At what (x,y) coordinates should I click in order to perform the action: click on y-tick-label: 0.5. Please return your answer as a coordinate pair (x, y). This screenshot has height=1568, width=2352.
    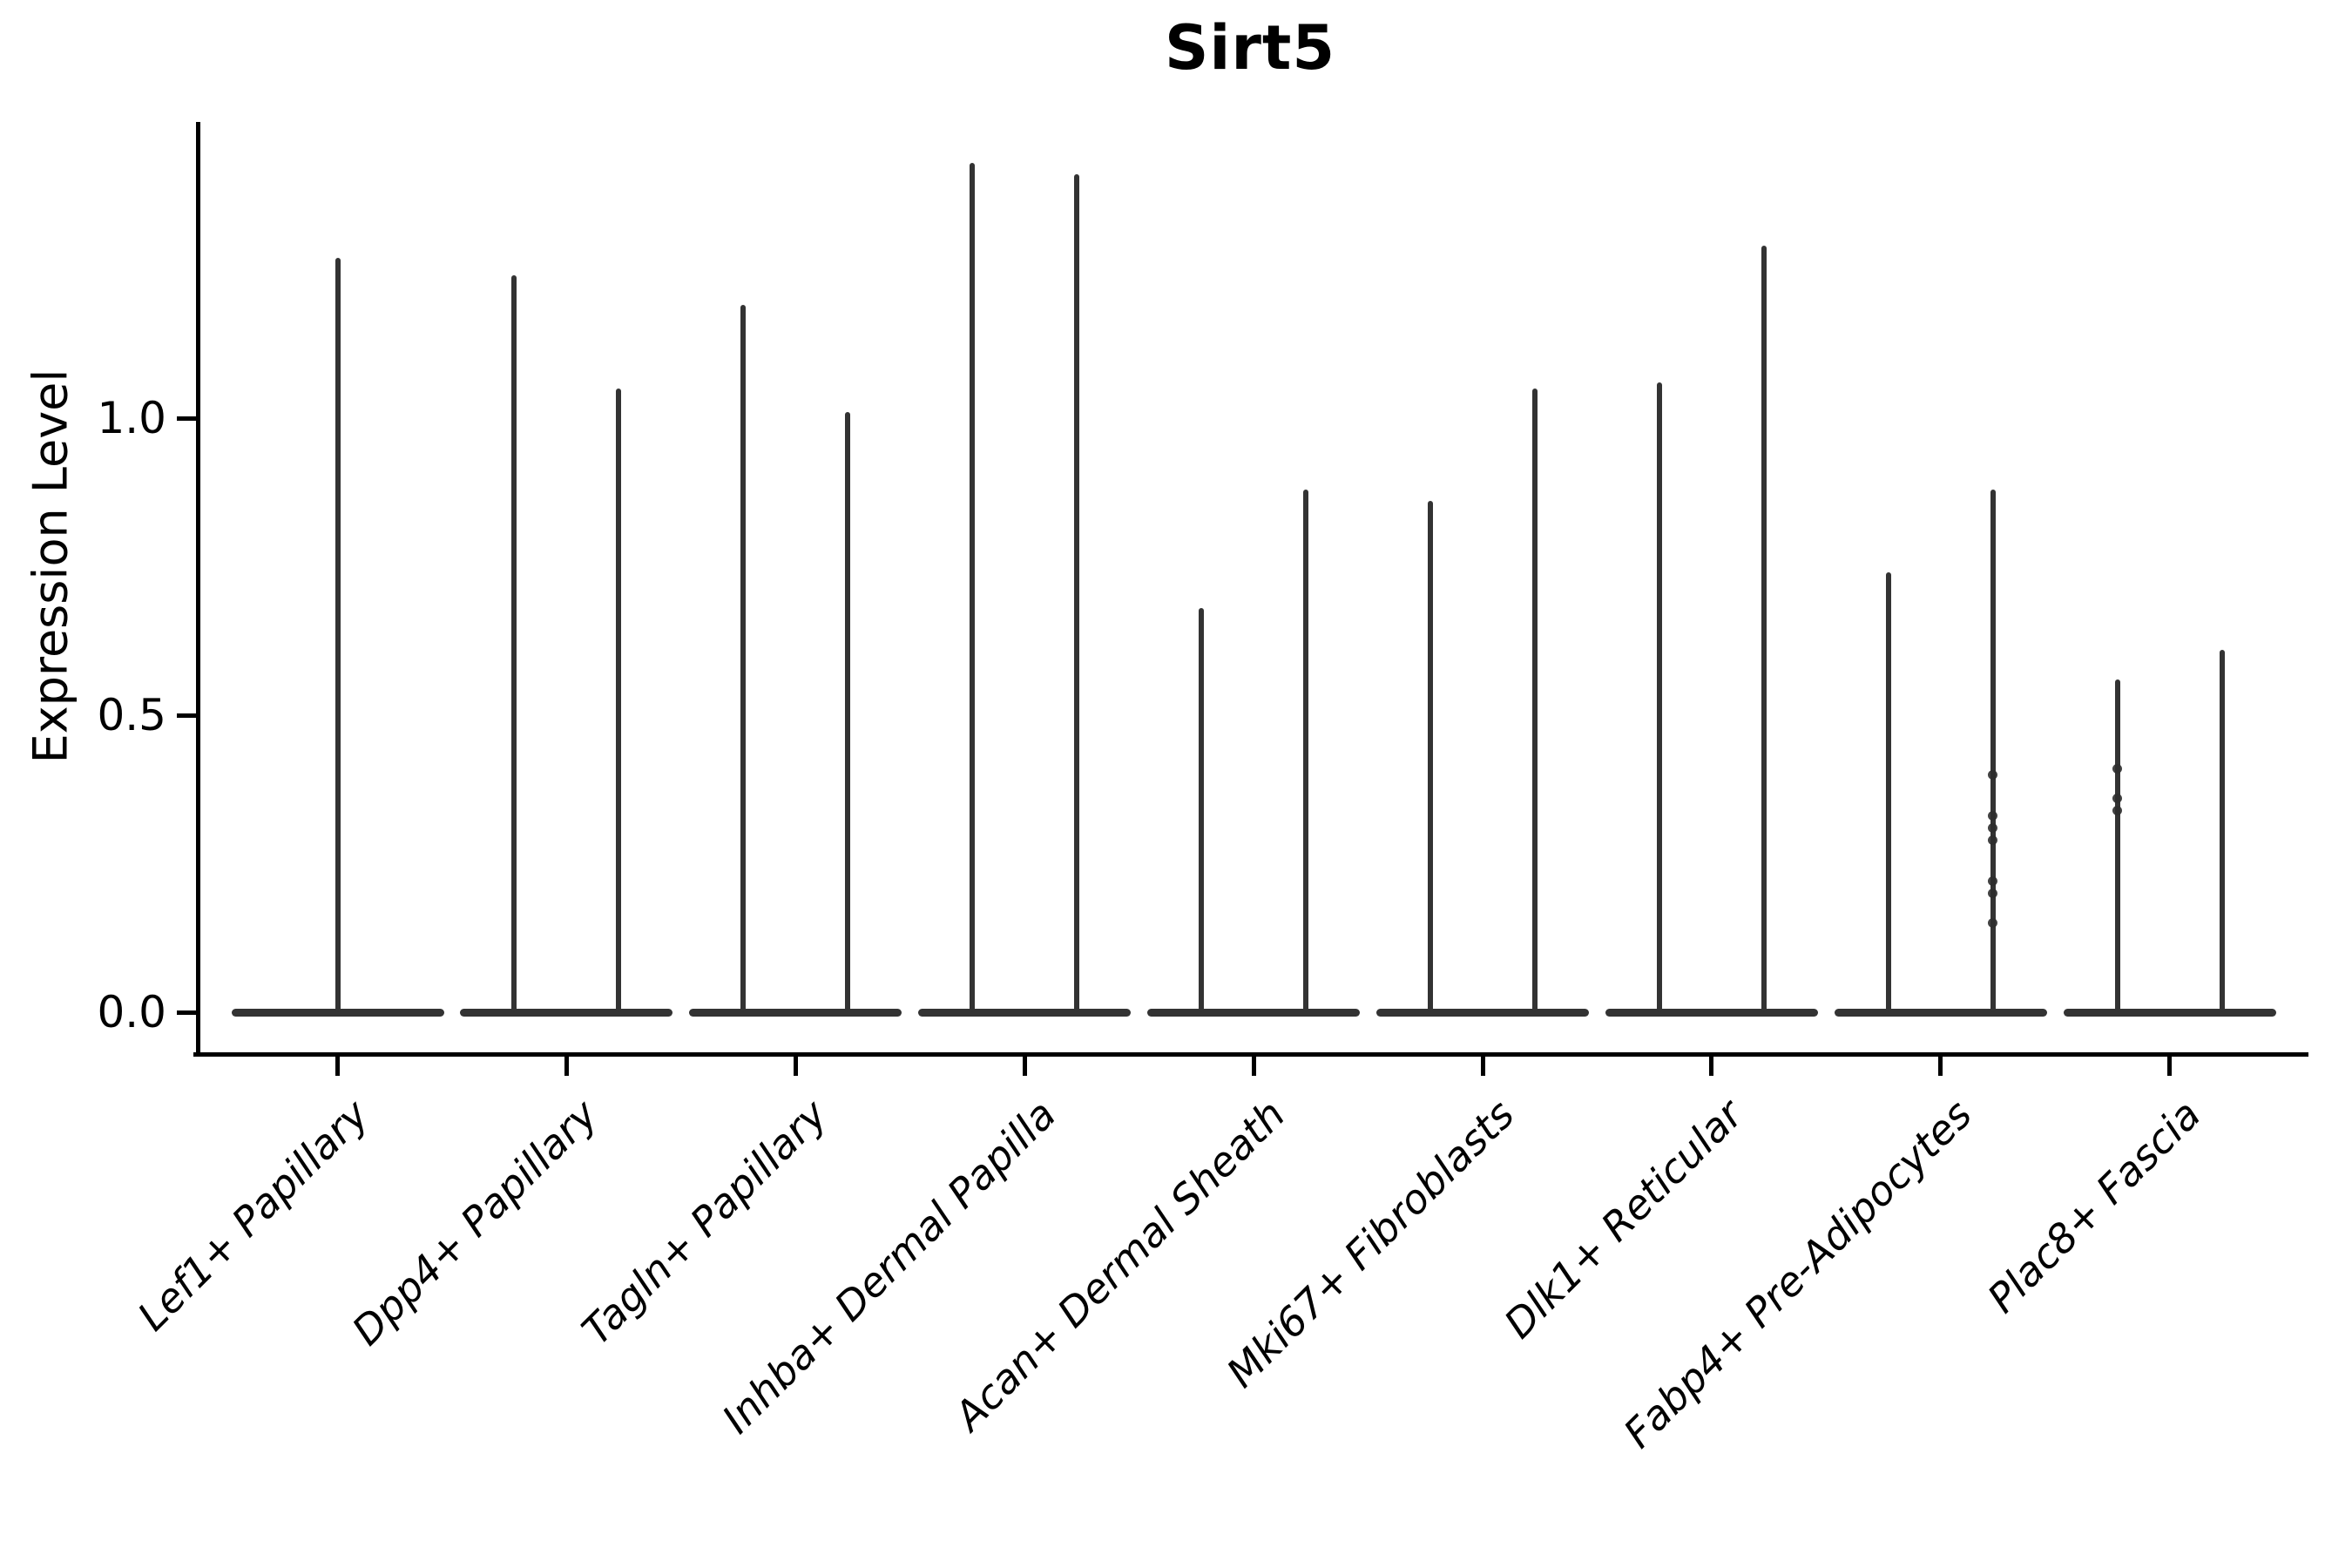
    Looking at the image, I should click on (131, 715).